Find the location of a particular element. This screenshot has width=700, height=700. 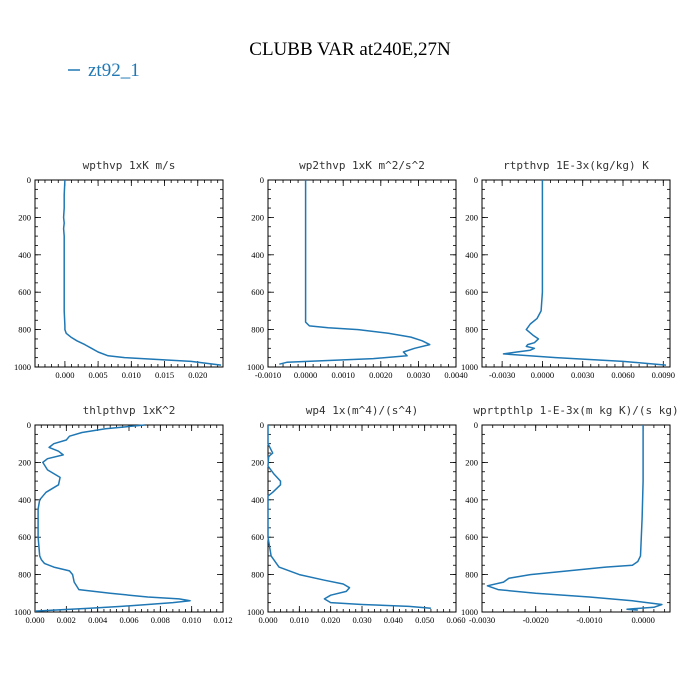

x-tick-label: 0.004 is located at coordinates (98, 620).